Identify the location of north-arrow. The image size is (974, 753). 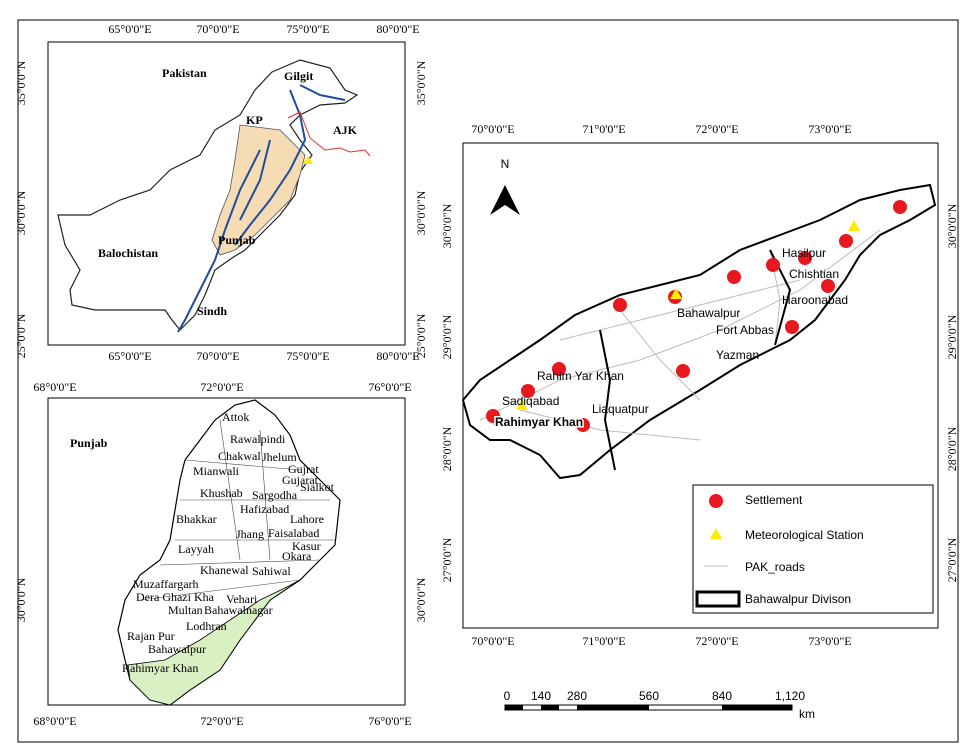
(505, 200).